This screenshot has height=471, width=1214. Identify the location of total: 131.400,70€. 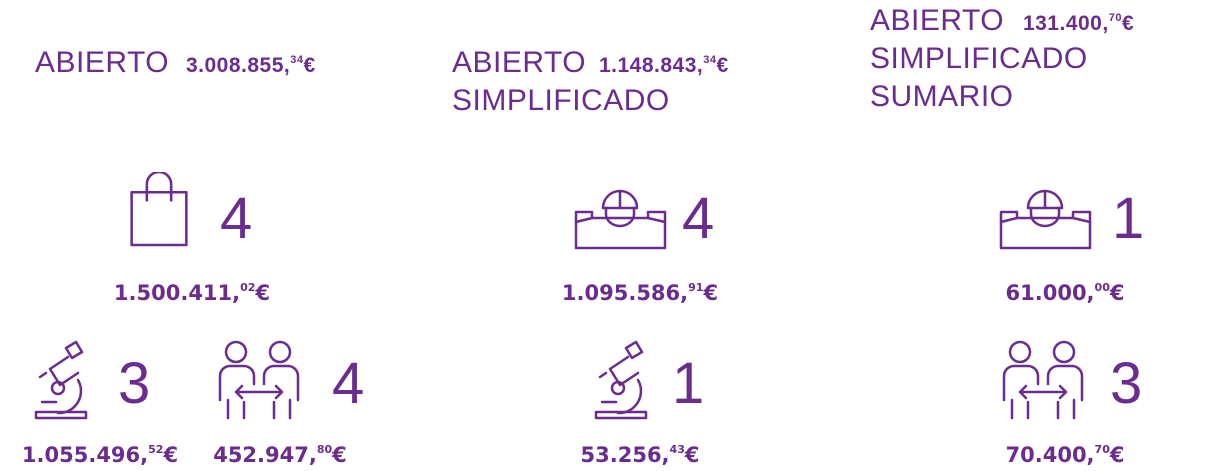
(1078, 23).